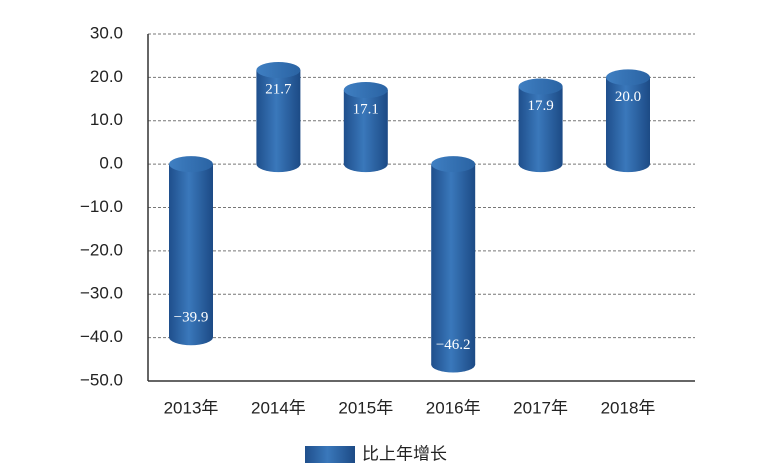 The width and height of the screenshot is (779, 476). What do you see at coordinates (101, 293) in the screenshot?
I see `y-tick-label: −30.0` at bounding box center [101, 293].